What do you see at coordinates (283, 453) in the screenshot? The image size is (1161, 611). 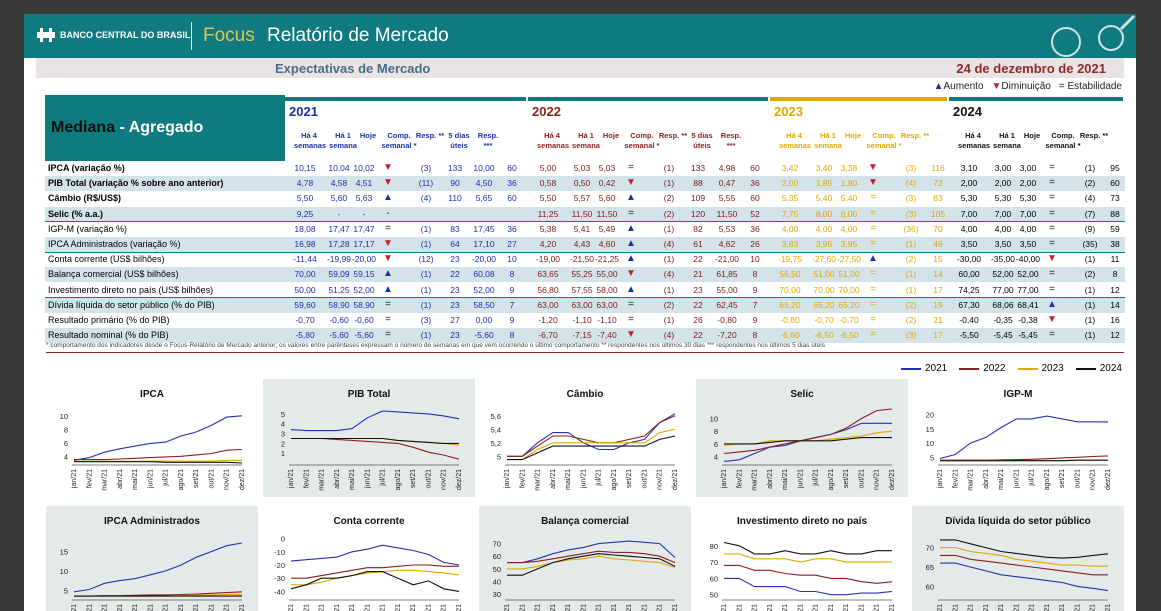 I see `y-tick-label: 1` at bounding box center [283, 453].